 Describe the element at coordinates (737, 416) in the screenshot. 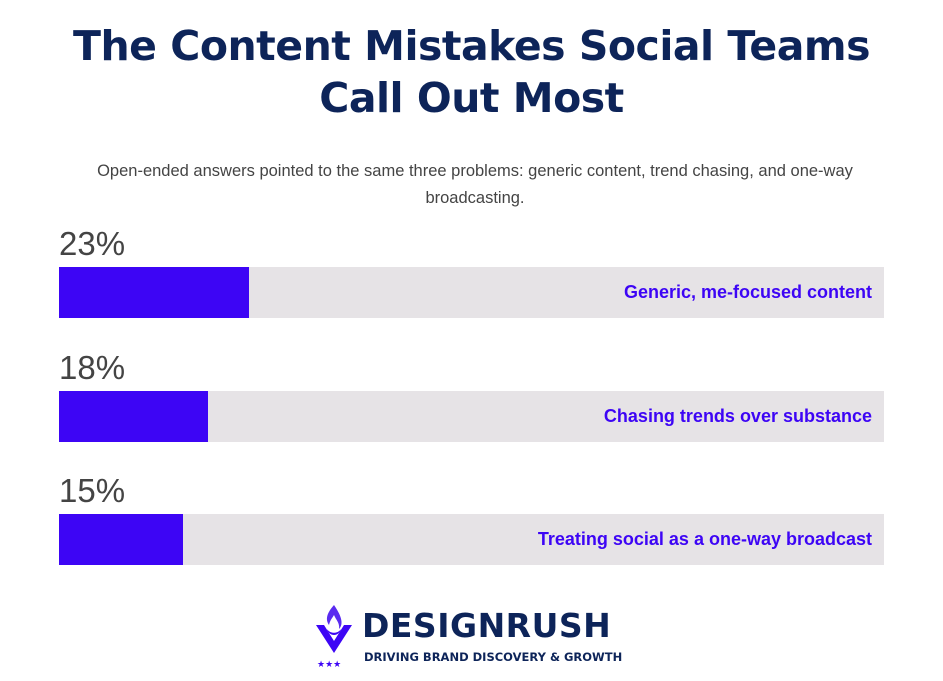

I see `bar-category-label: Chasing trends over substance` at that location.